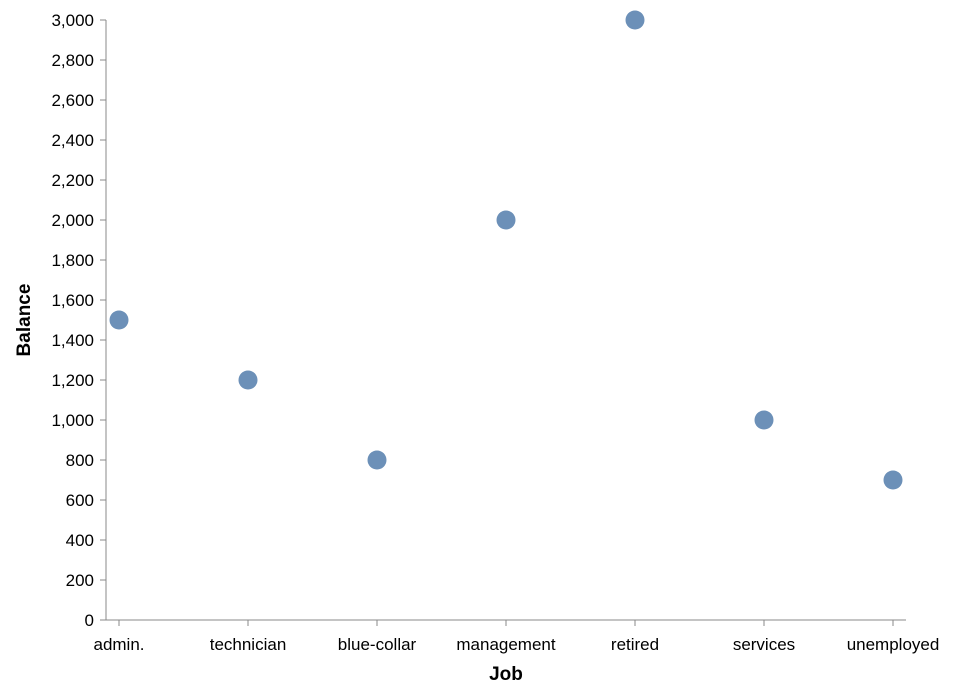 This screenshot has height=694, width=958. I want to click on x-tick-label: management, so click(506, 644).